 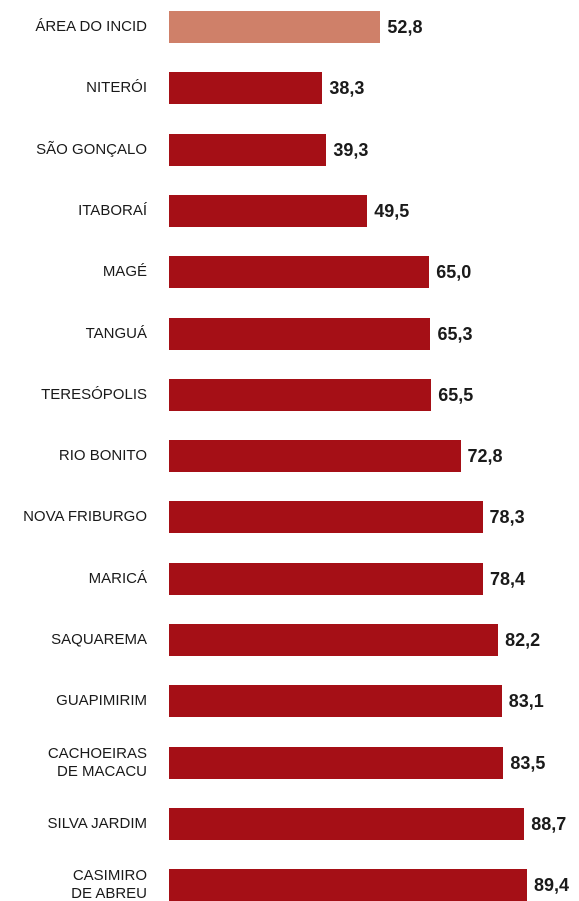 What do you see at coordinates (523, 640) in the screenshot?
I see `value-label: 82,2` at bounding box center [523, 640].